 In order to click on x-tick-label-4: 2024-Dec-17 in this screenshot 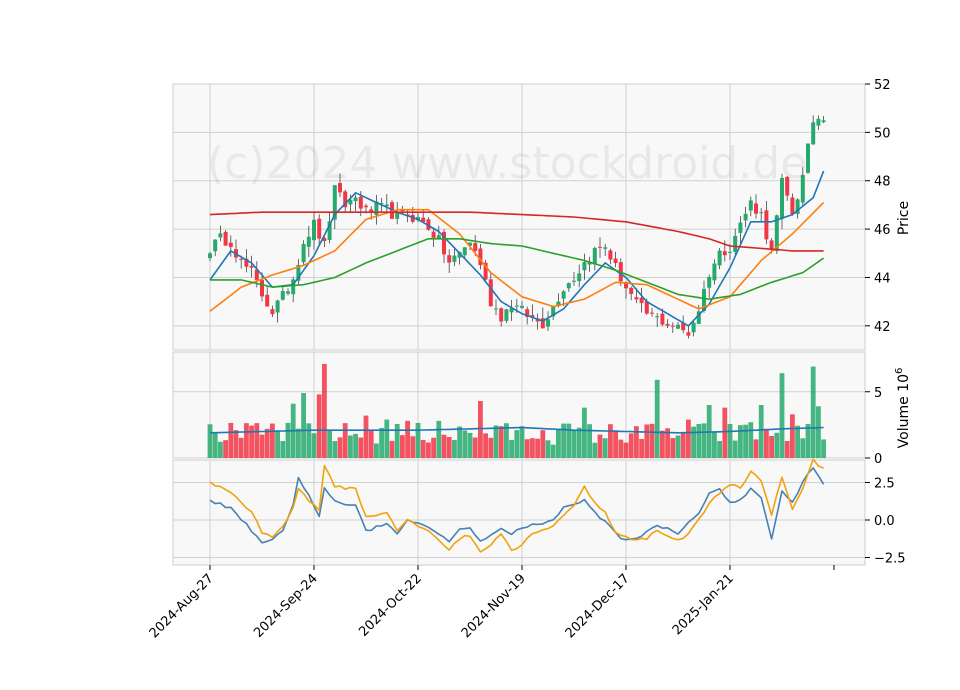, I will do `click(598, 606)`.